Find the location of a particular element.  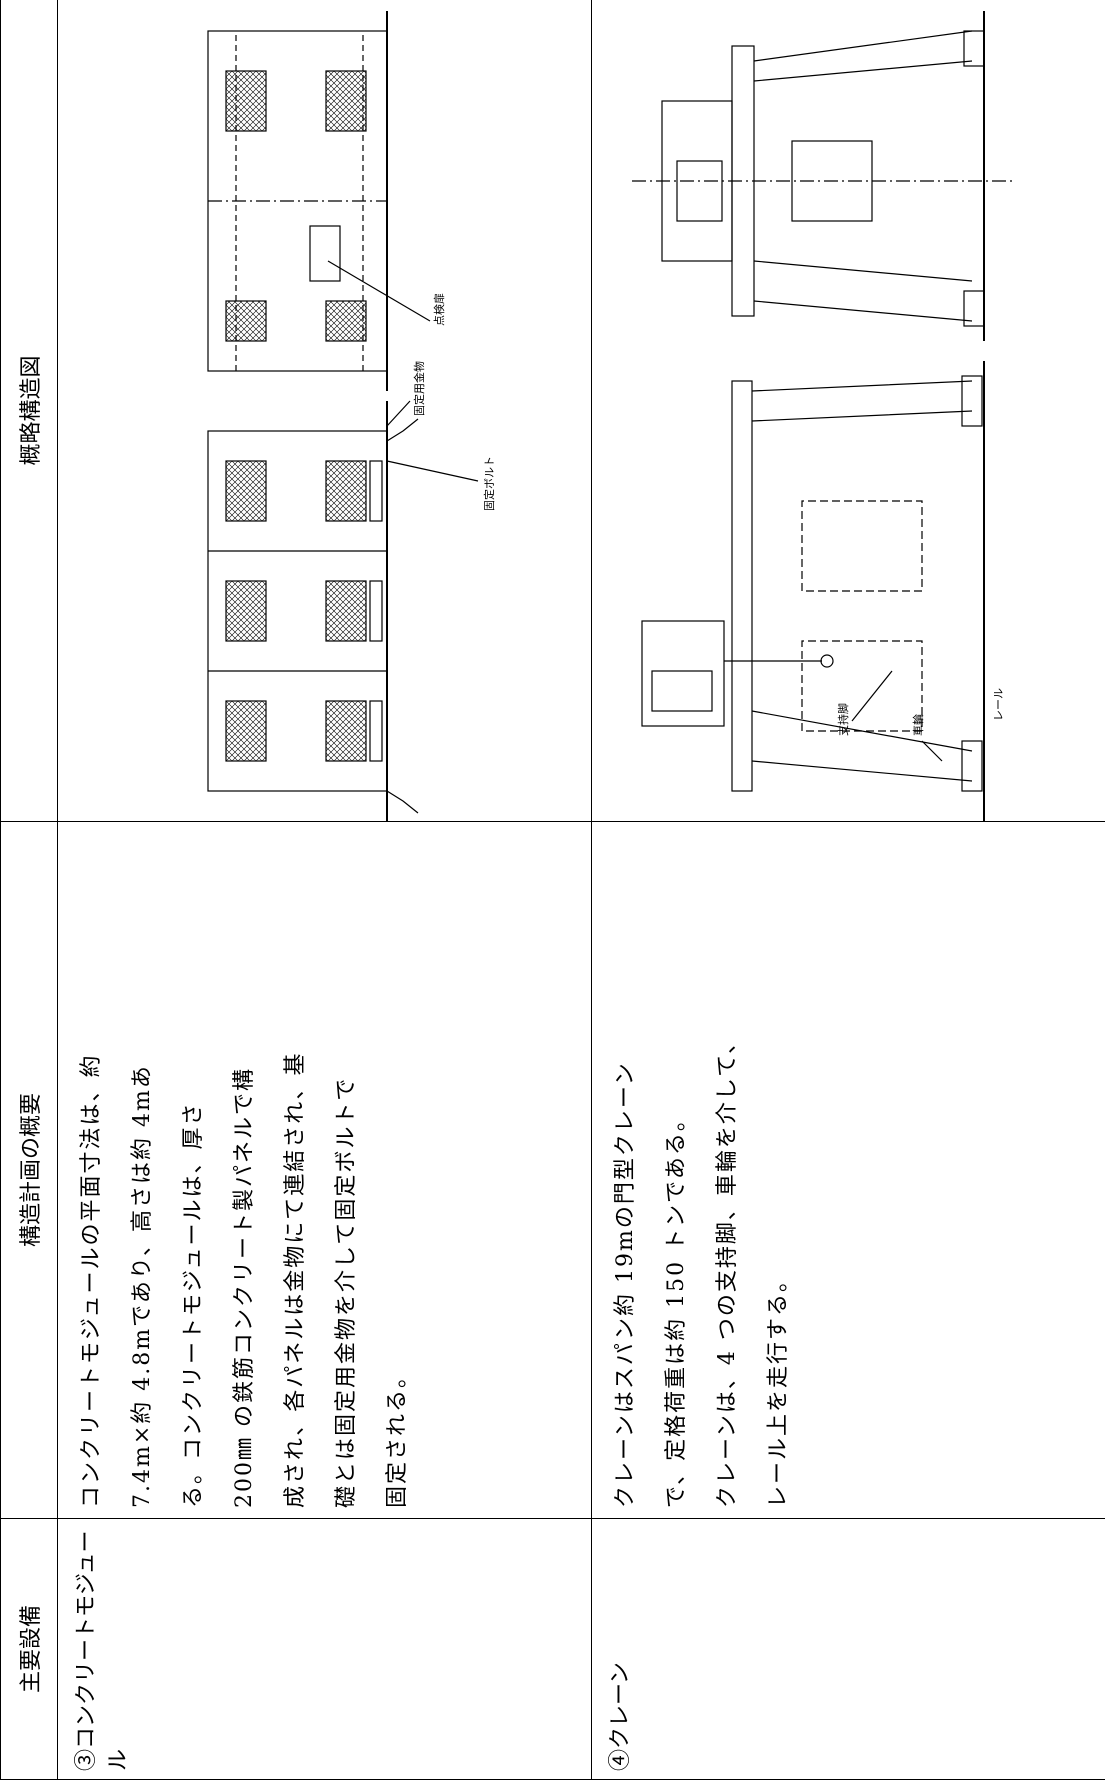

summary-line: 200㎜ の鉄筋コンクリート製パネルで構 is located at coordinates (244, 1287).